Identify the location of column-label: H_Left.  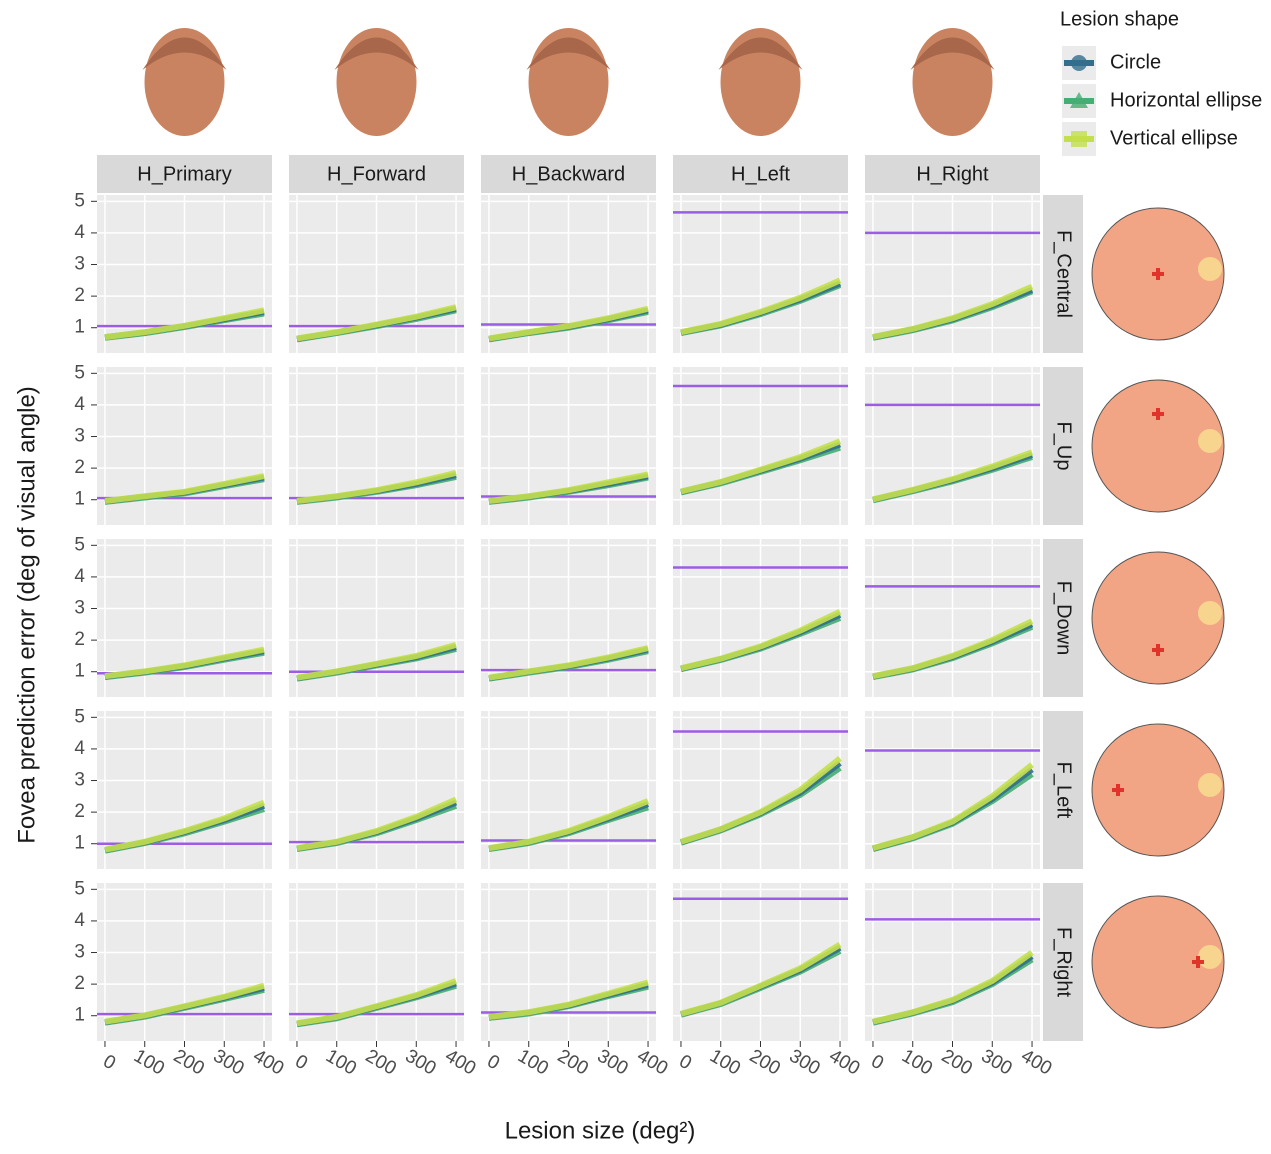
(760, 174).